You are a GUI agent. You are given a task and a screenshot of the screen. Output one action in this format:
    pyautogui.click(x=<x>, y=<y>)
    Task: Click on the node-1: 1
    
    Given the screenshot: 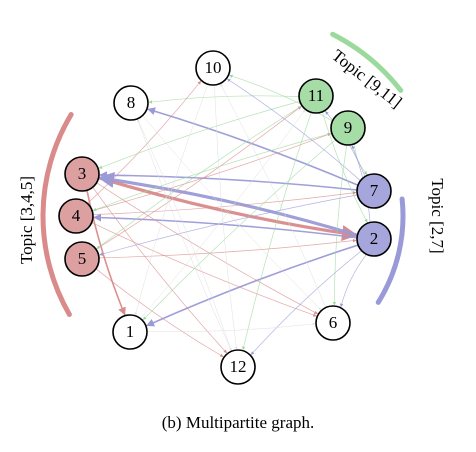 What is the action you would take?
    pyautogui.click(x=130, y=332)
    